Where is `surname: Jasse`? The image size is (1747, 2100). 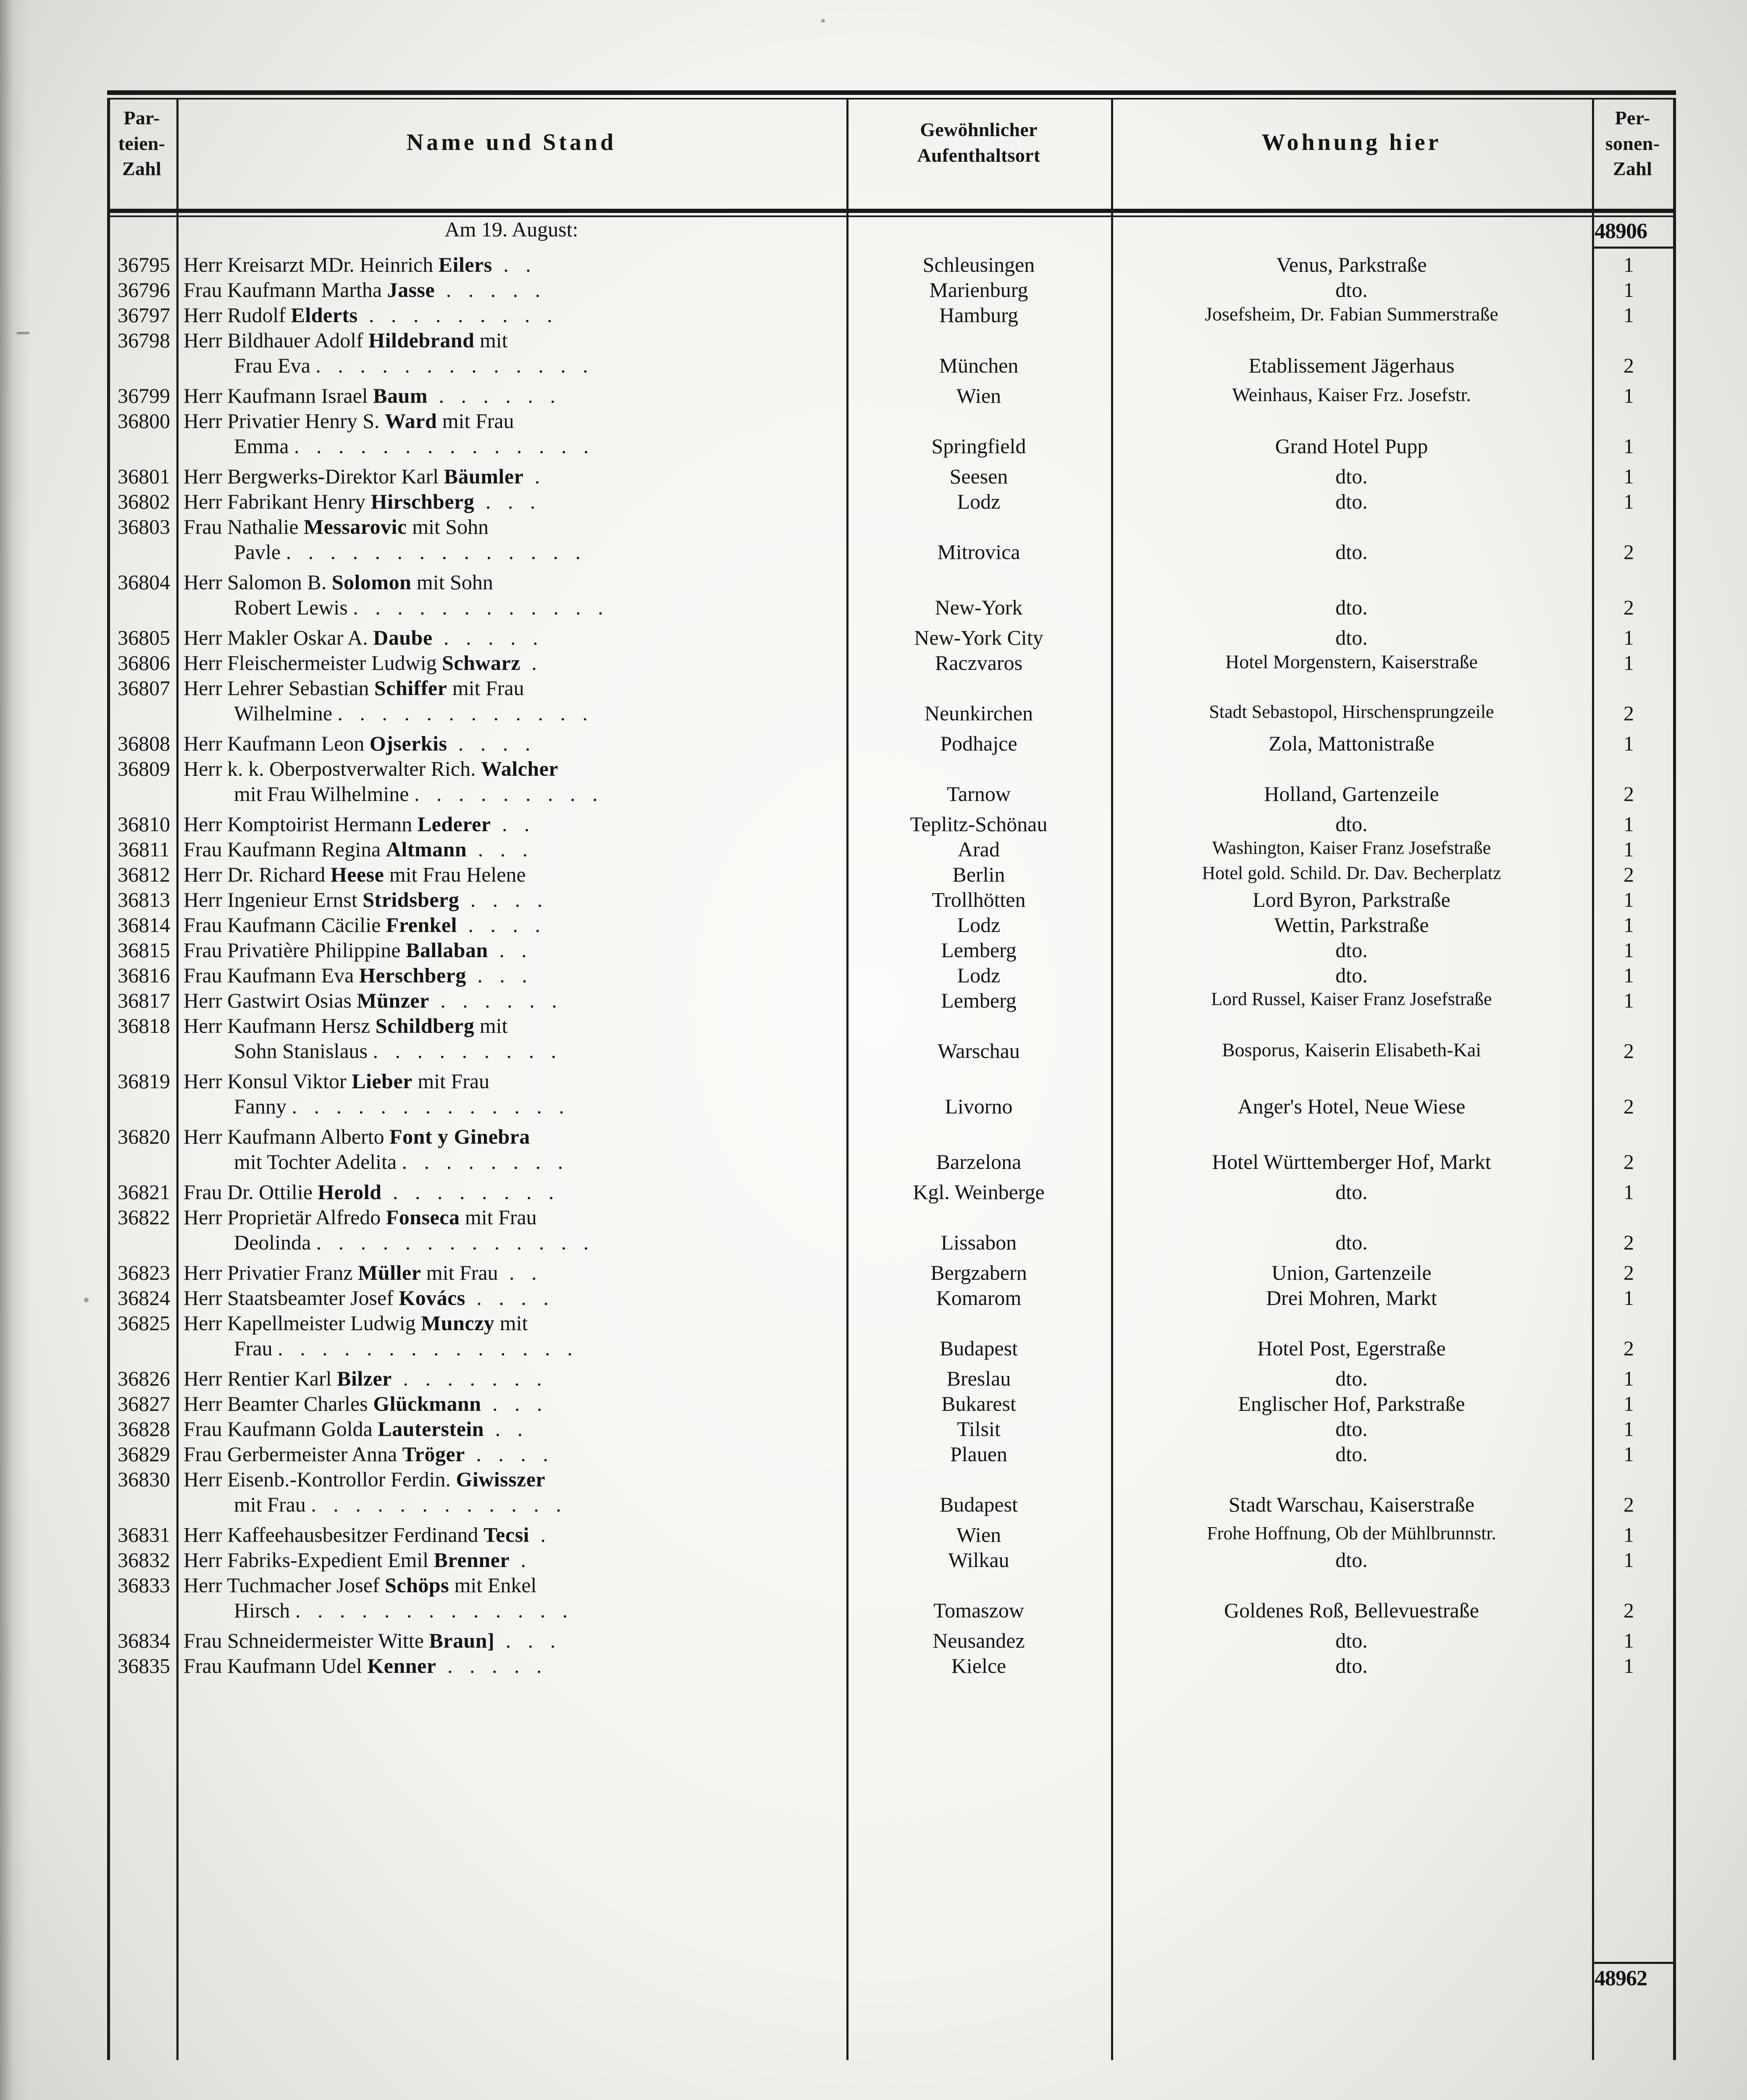
surname: Jasse is located at coordinates (411, 290).